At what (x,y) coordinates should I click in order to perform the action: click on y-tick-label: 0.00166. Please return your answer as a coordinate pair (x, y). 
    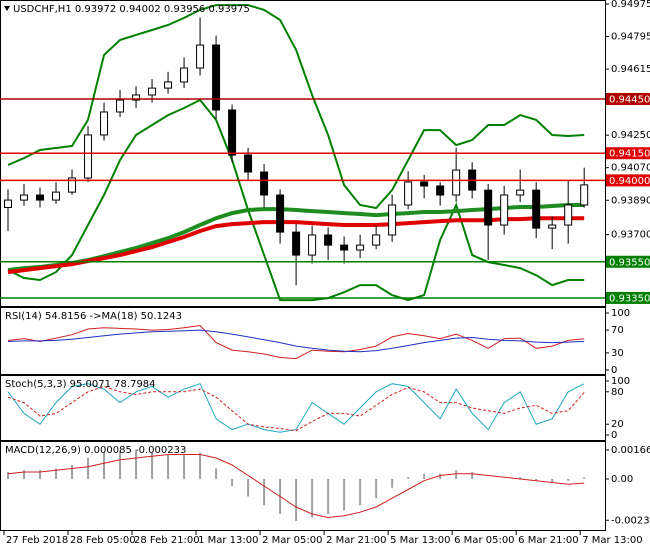
    Looking at the image, I should click on (630, 450).